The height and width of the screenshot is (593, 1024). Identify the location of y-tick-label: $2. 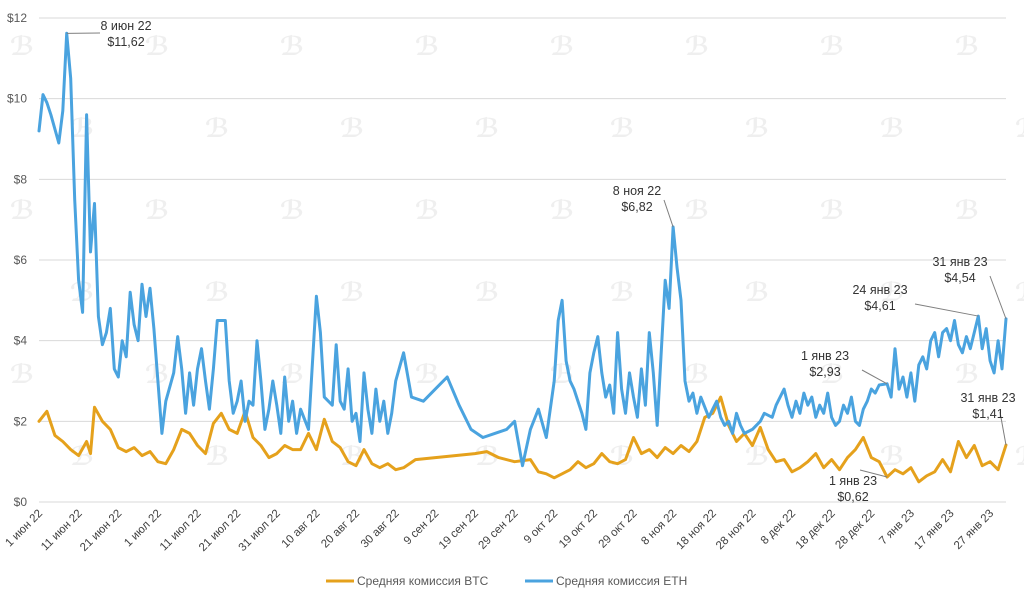
(21, 421).